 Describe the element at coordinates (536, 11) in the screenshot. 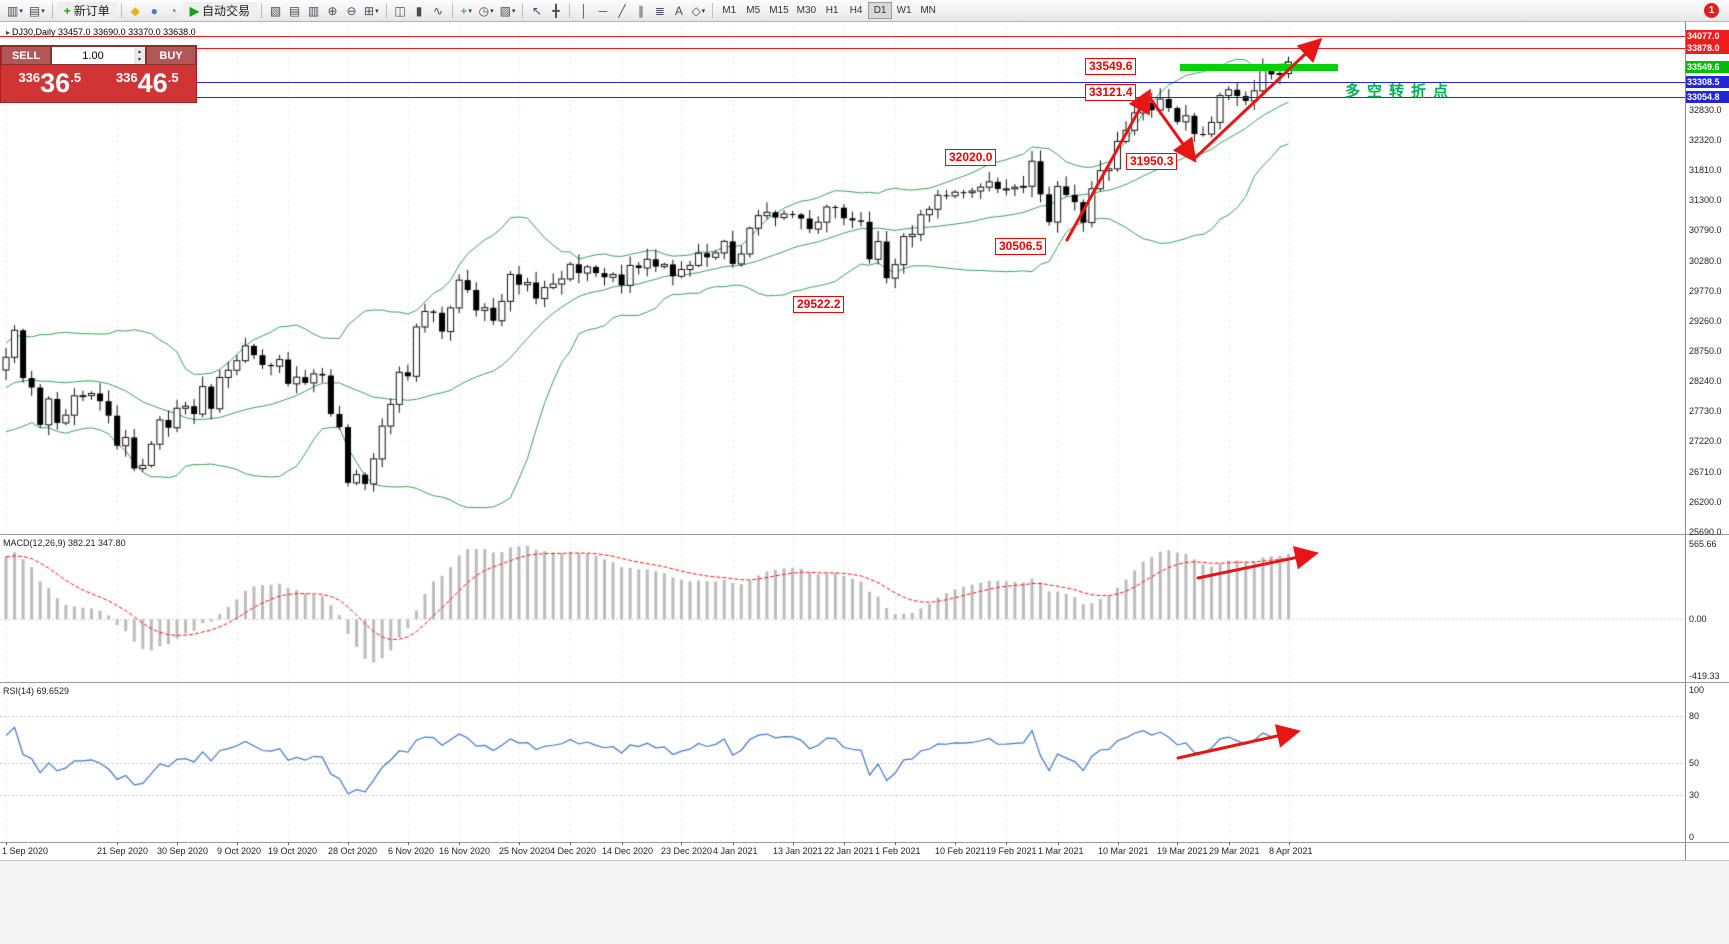

I see `cursor-icon: ↖` at that location.